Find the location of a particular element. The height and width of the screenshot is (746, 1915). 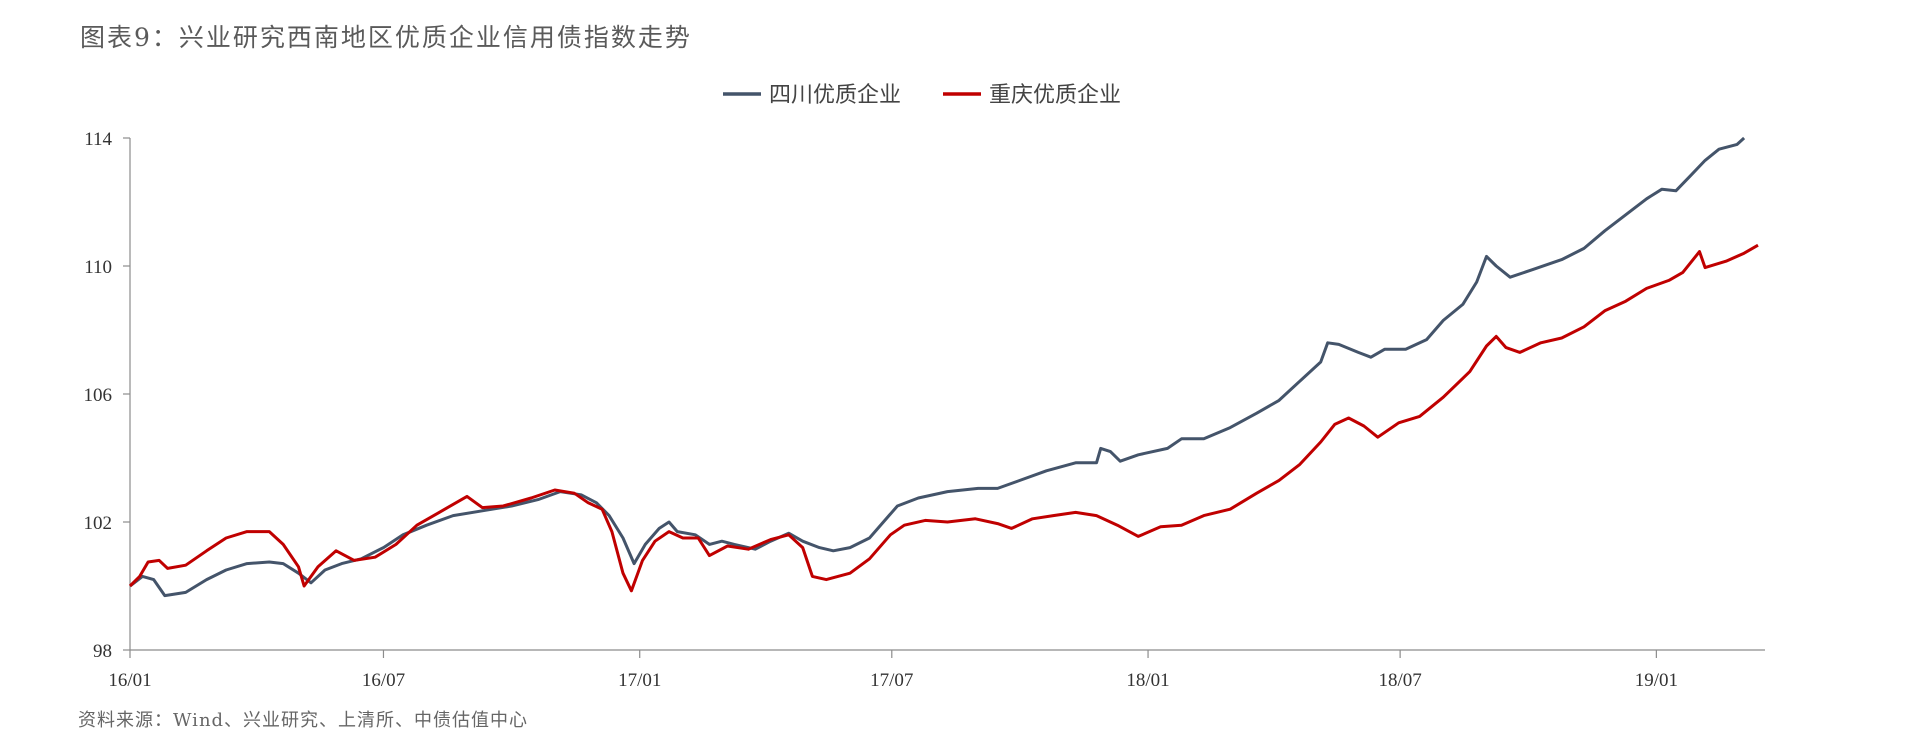

legend: 四川优质企业 重庆优质企业 is located at coordinates (922, 95).